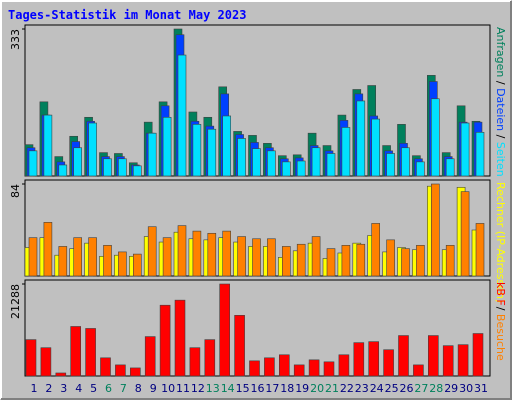 This screenshot has height=400, width=512. What do you see at coordinates (228, 388) in the screenshot?
I see `x-tick-label: 14` at bounding box center [228, 388].